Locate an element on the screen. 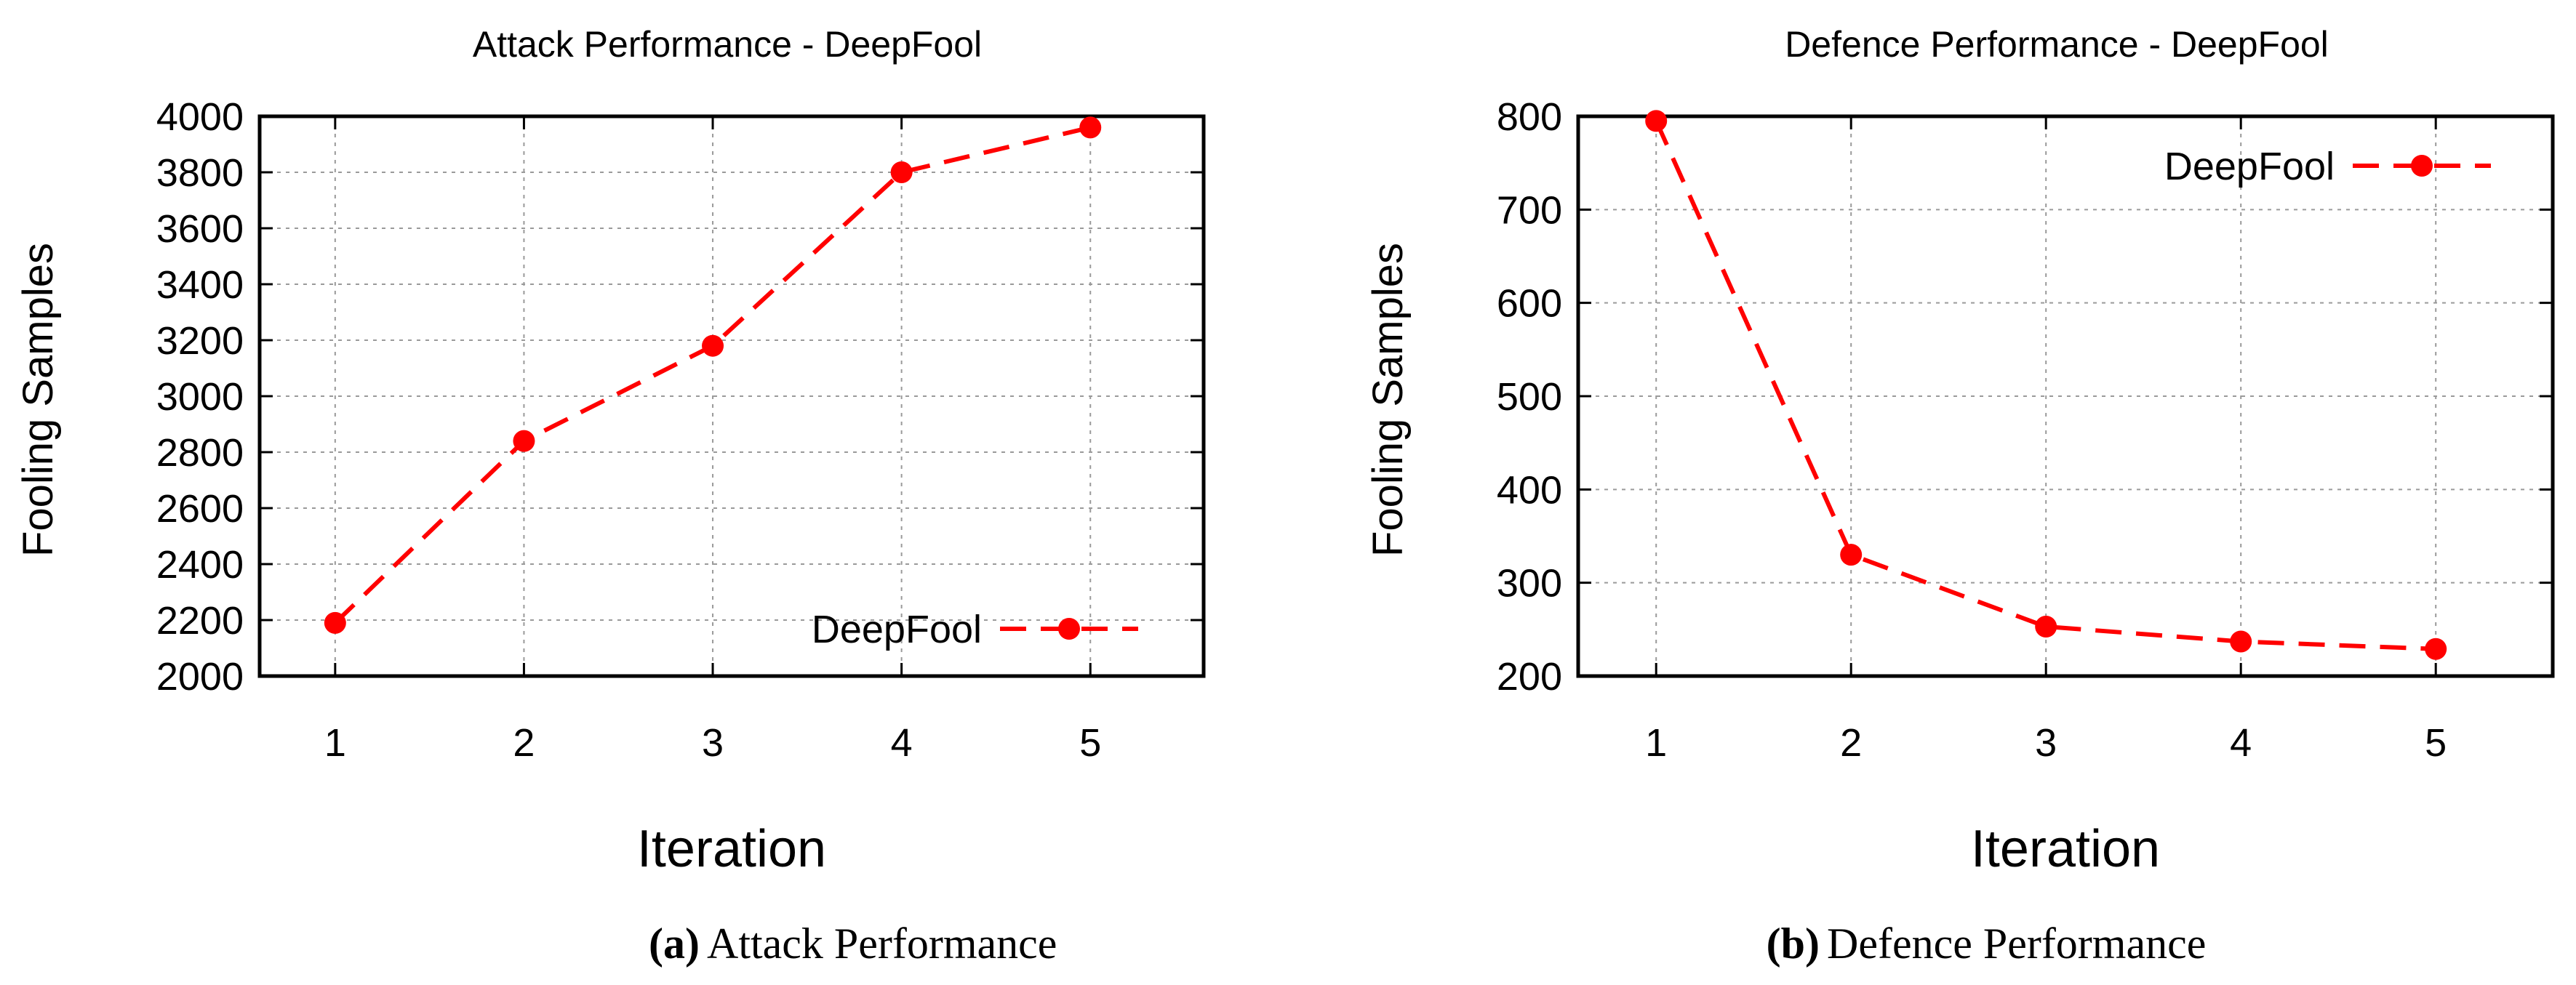 This screenshot has height=985, width=2576. defence-x-tick-label: 5 is located at coordinates (2436, 743).